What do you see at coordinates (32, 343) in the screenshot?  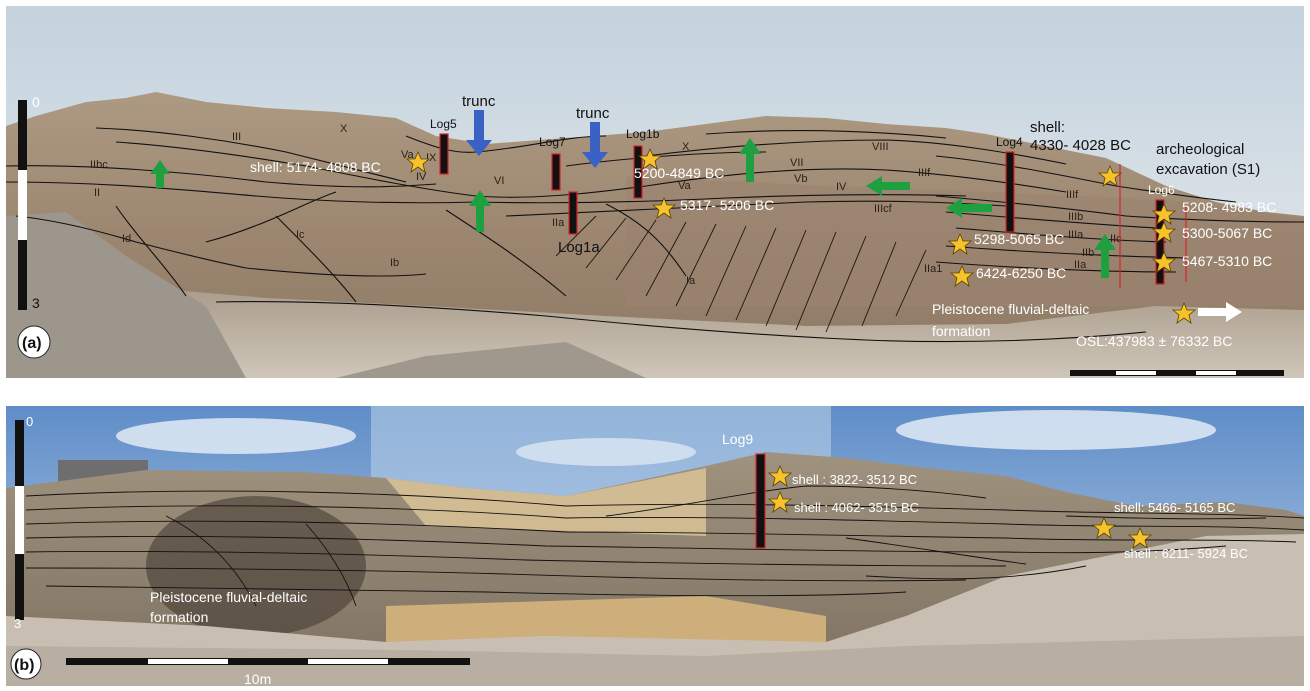 I see `panel-a-label: (a)` at bounding box center [32, 343].